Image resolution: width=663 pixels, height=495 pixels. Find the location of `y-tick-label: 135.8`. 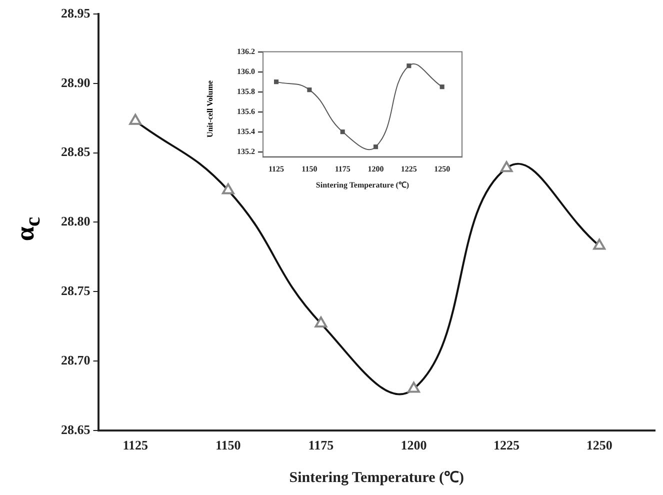

y-tick-label: 135.8 is located at coordinates (246, 91).